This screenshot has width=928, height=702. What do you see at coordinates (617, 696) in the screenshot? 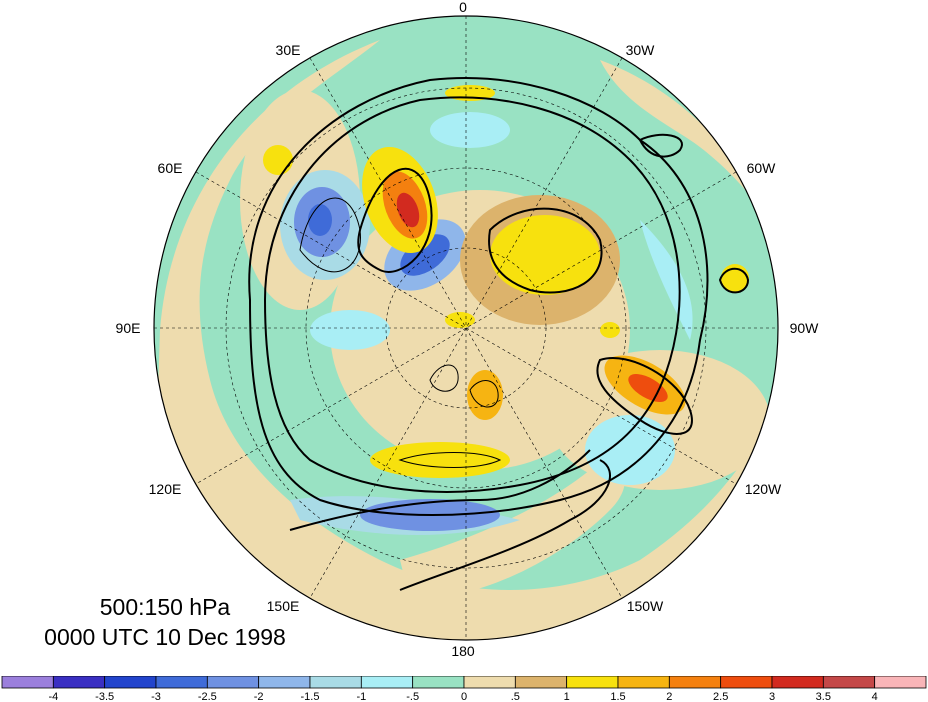
I see `colorbar-label: 1.5` at bounding box center [617, 696].